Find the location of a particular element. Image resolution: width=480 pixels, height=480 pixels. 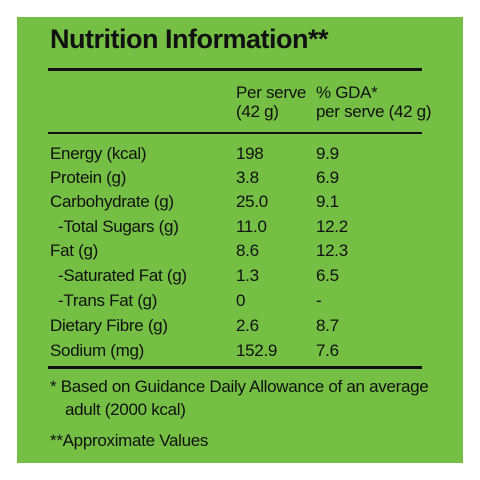

per-serve-value: 1.3 is located at coordinates (247, 275).